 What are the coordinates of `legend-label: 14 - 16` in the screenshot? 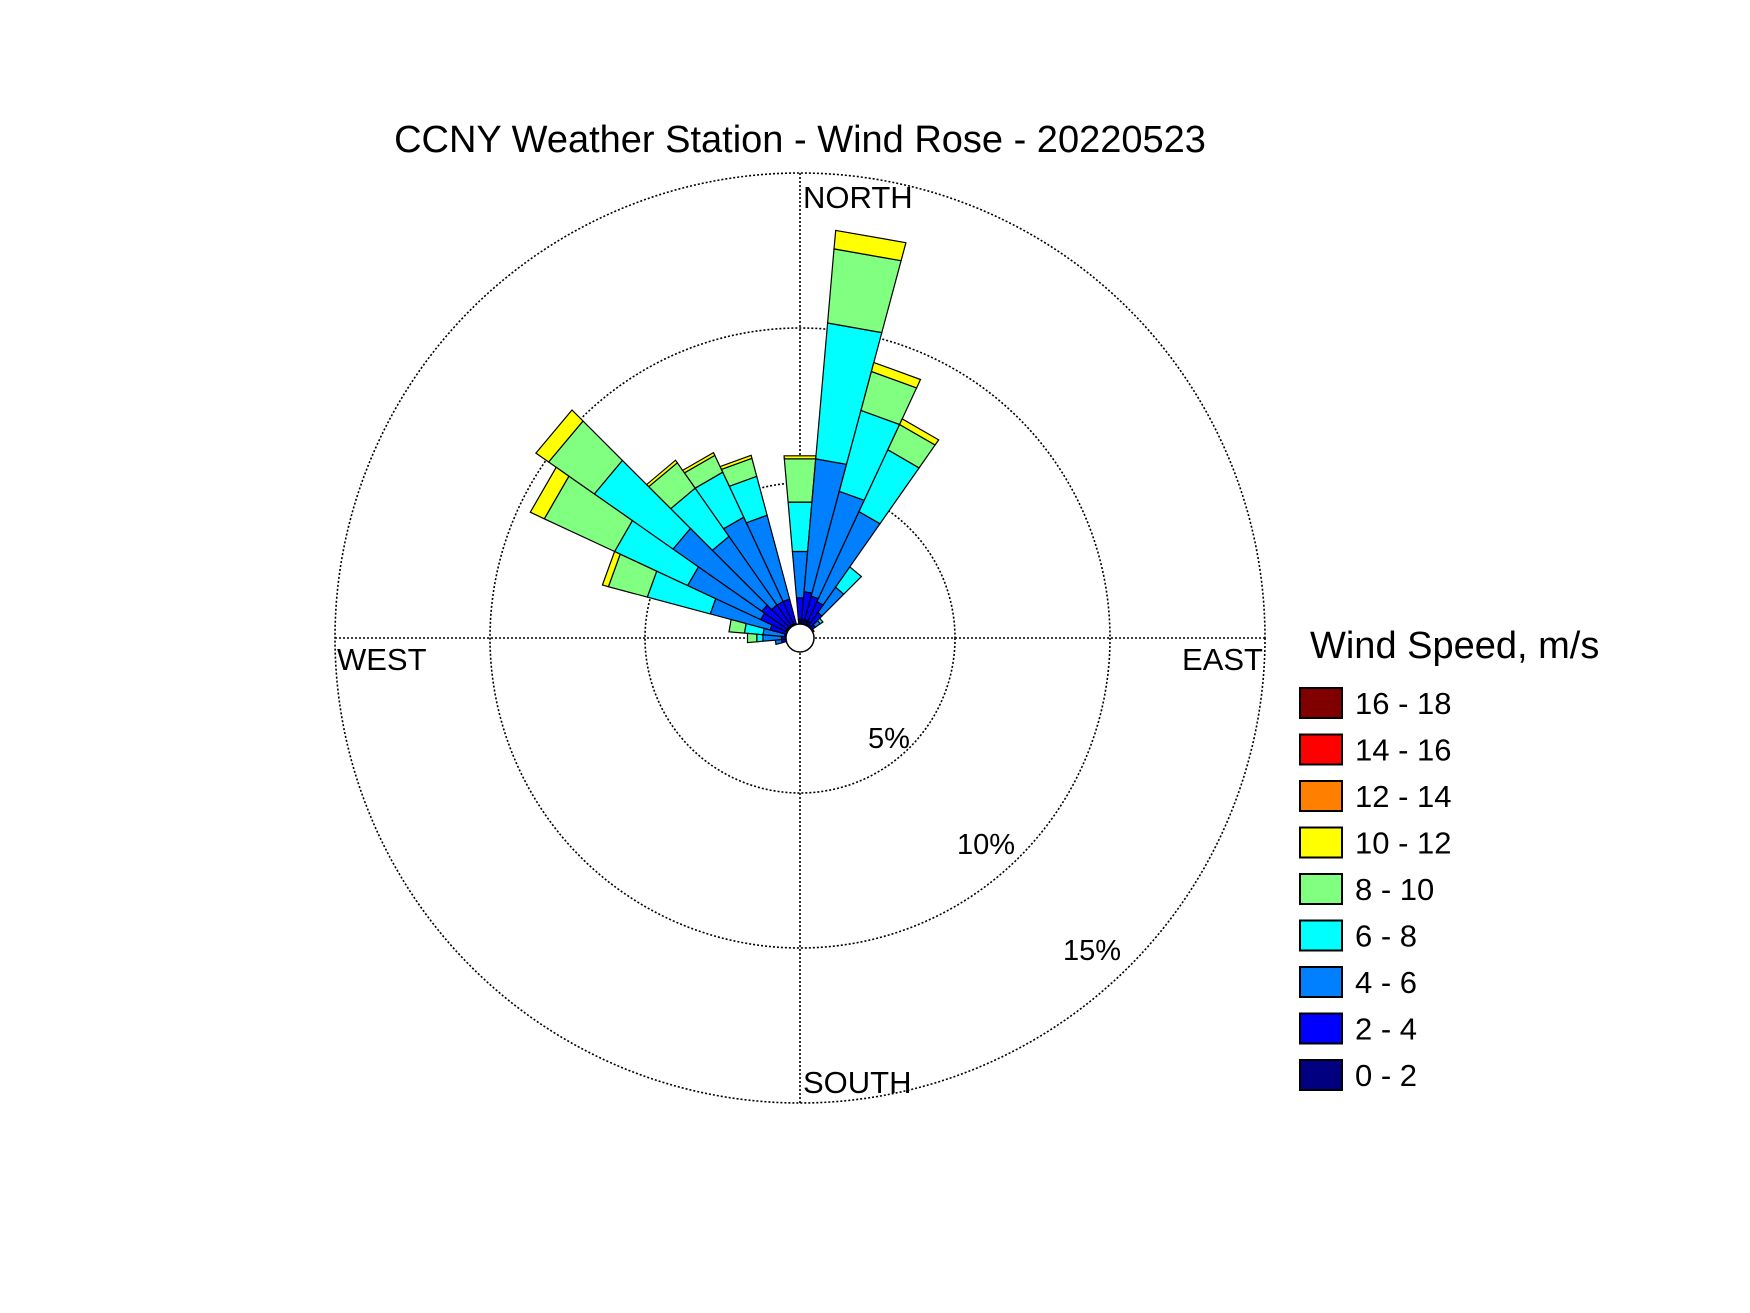 It's located at (1403, 750).